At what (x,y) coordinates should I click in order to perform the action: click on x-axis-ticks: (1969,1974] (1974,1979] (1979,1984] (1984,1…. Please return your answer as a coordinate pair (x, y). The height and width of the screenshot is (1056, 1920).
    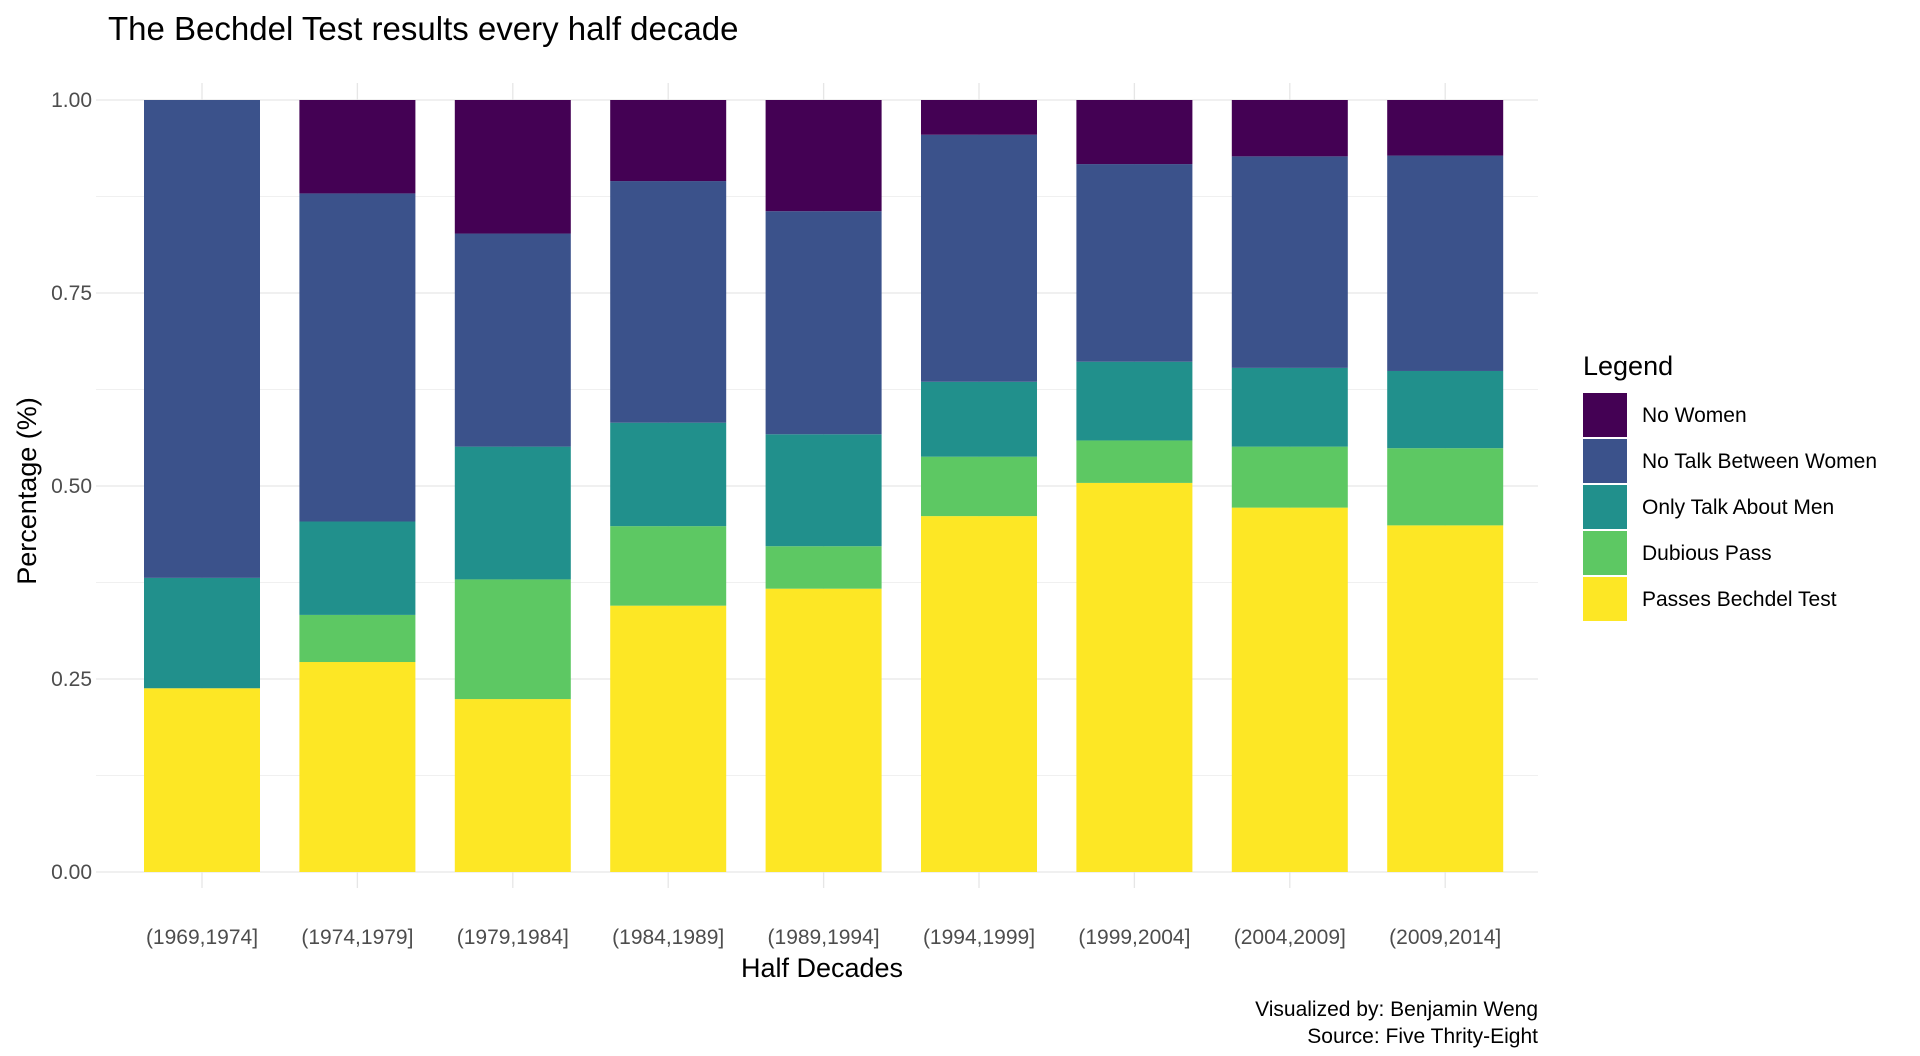
    Looking at the image, I should click on (823, 937).